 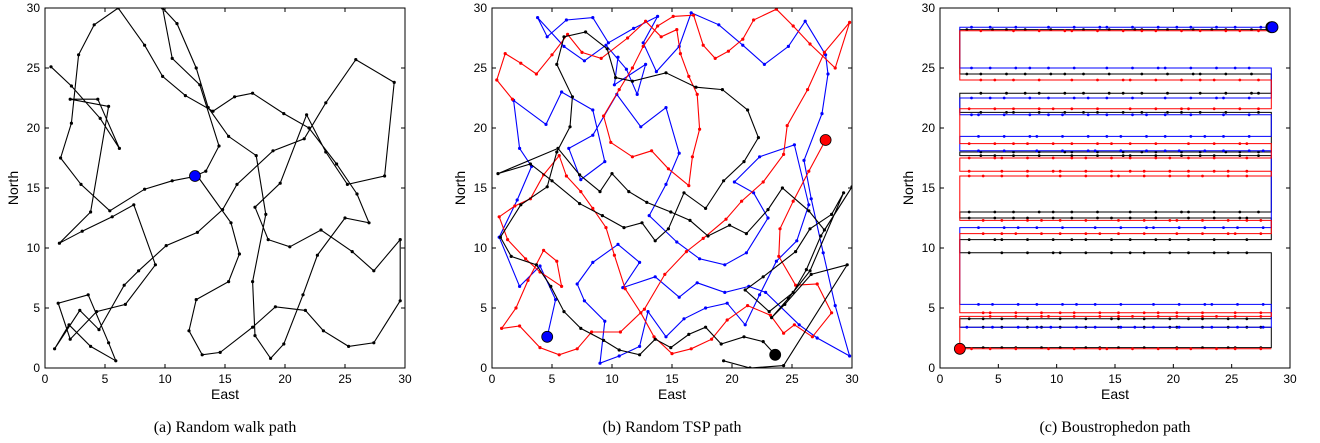 I want to click on x-tick-label-1: 5, so click(x=552, y=379).